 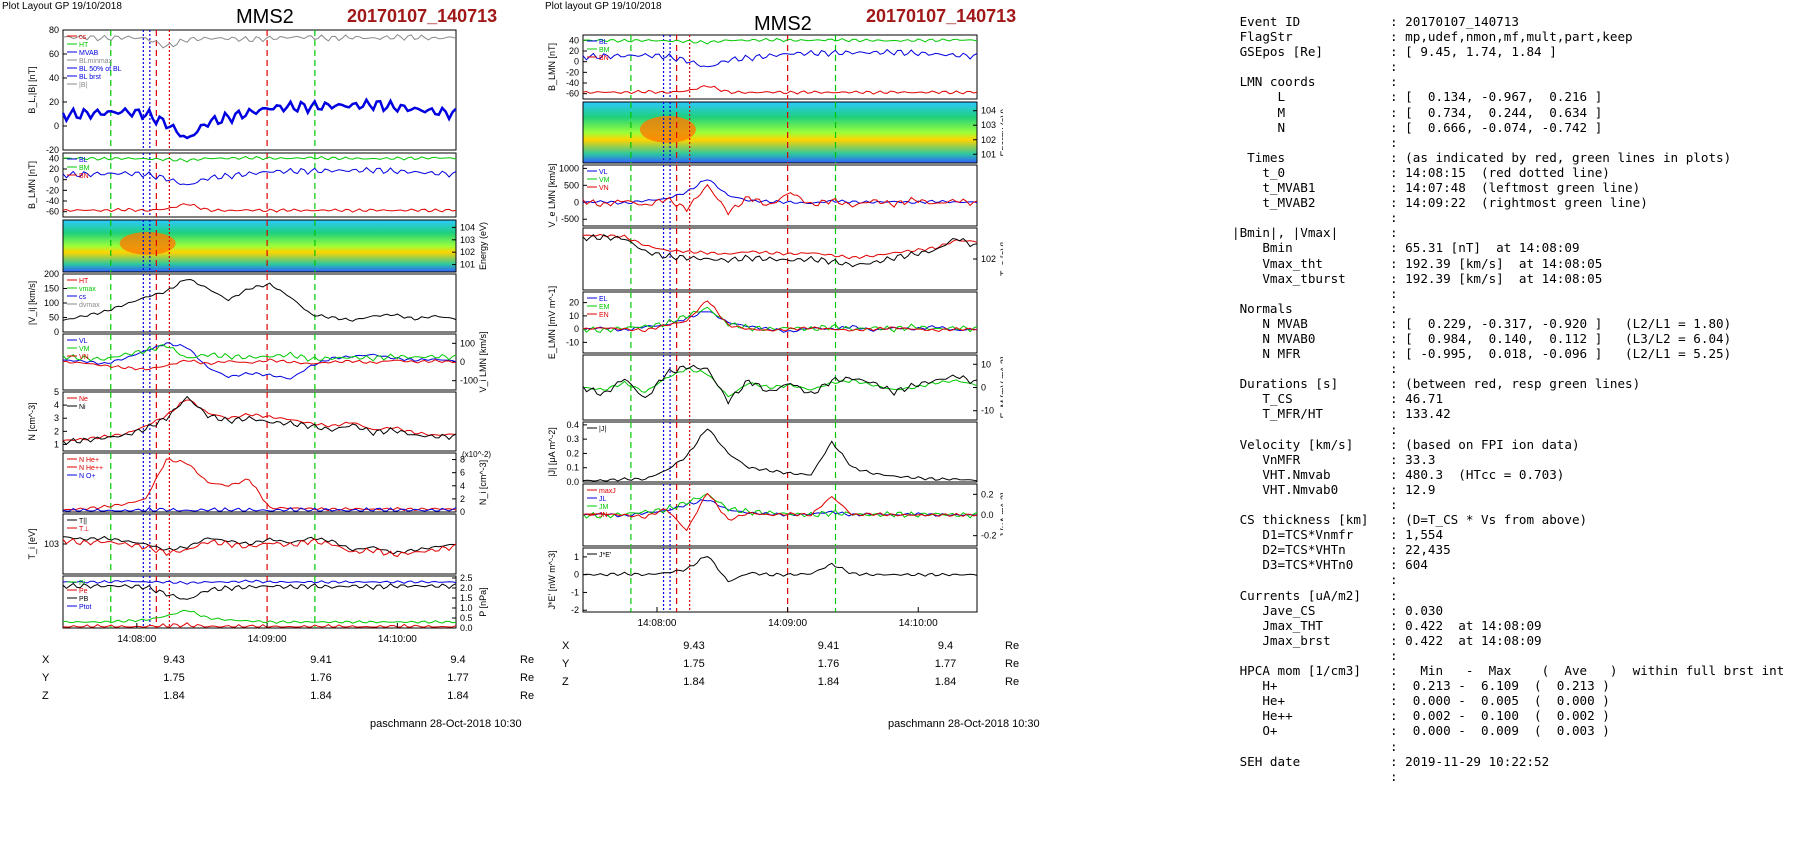 I want to click on mid-coord-cell: 1.84, so click(x=945, y=682).